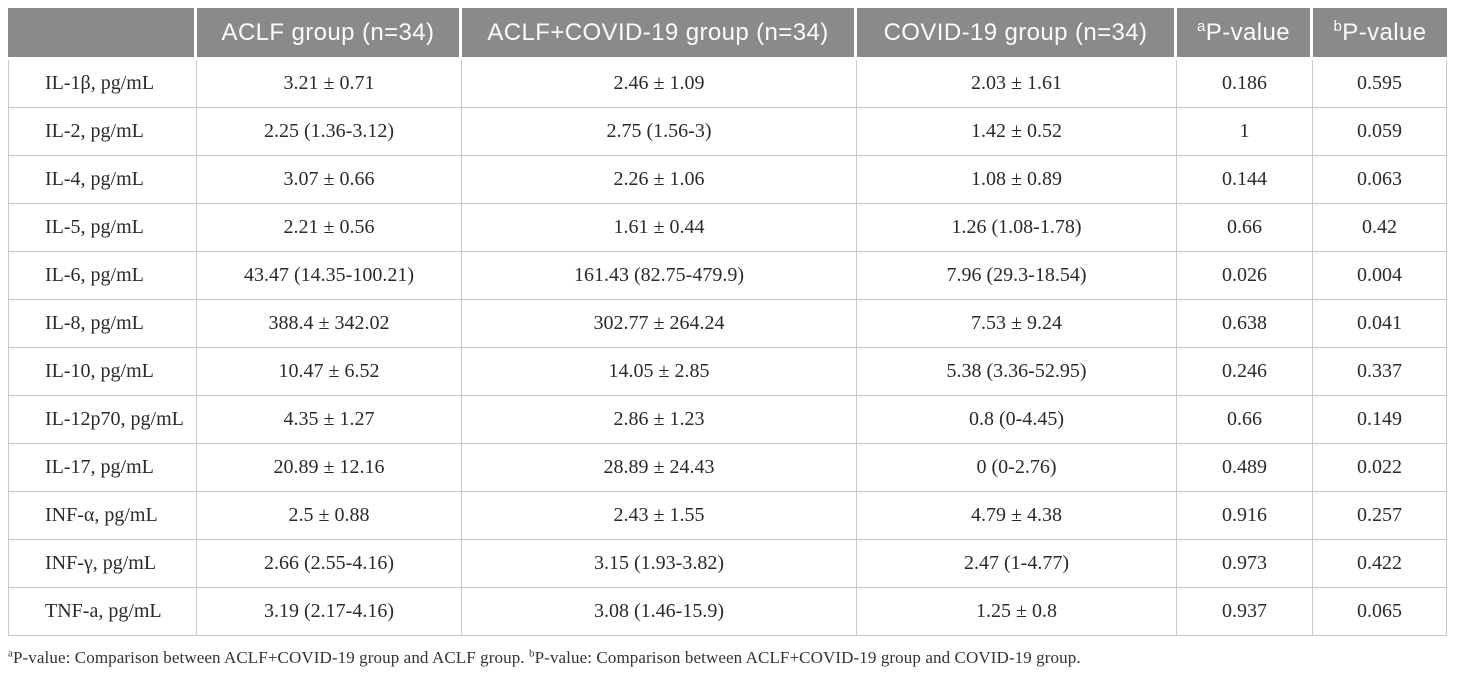 The width and height of the screenshot is (1460, 676). Describe the element at coordinates (1017, 516) in the screenshot. I see `covid-group-value: 4.79 ± 4.38` at that location.